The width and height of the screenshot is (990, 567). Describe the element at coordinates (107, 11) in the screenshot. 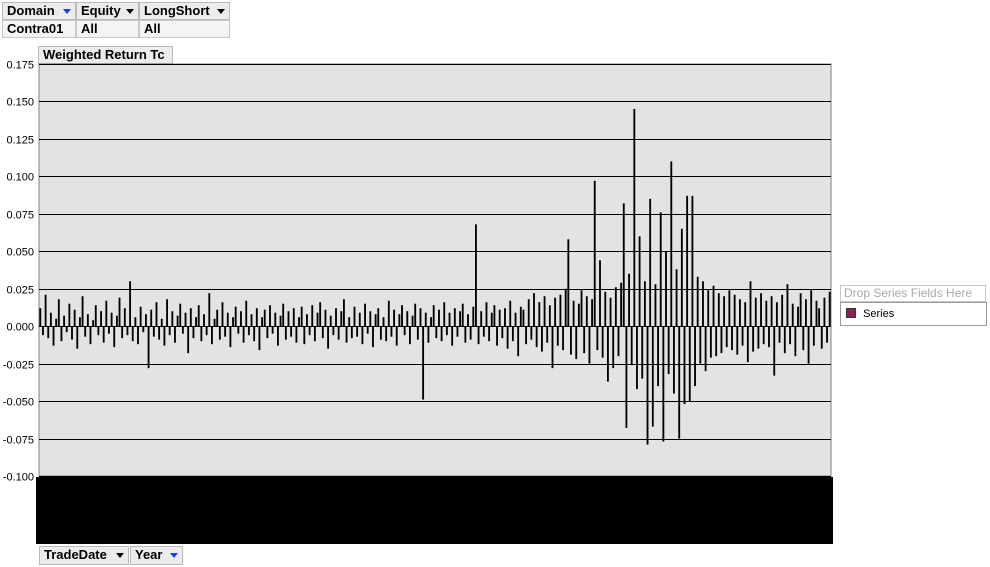

I see `filter-field-equity: Equity` at that location.